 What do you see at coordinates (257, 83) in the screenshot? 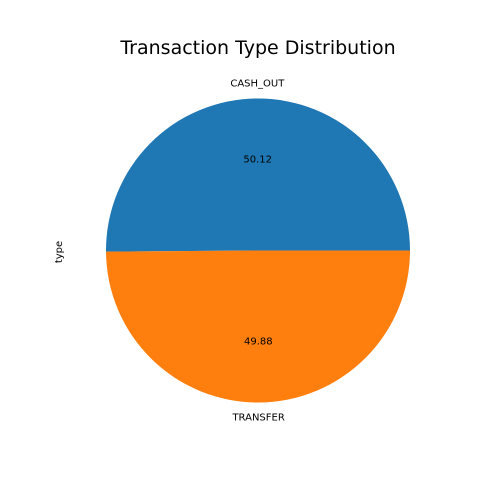
I see `slice-label: CASH_OUT` at bounding box center [257, 83].